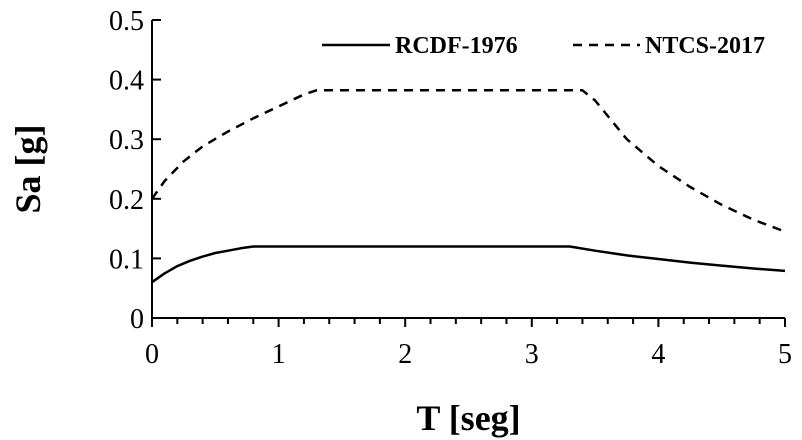 The image size is (802, 440). What do you see at coordinates (468, 344) in the screenshot?
I see `x-axis-ticks: 0 1 2 3 4 5` at bounding box center [468, 344].